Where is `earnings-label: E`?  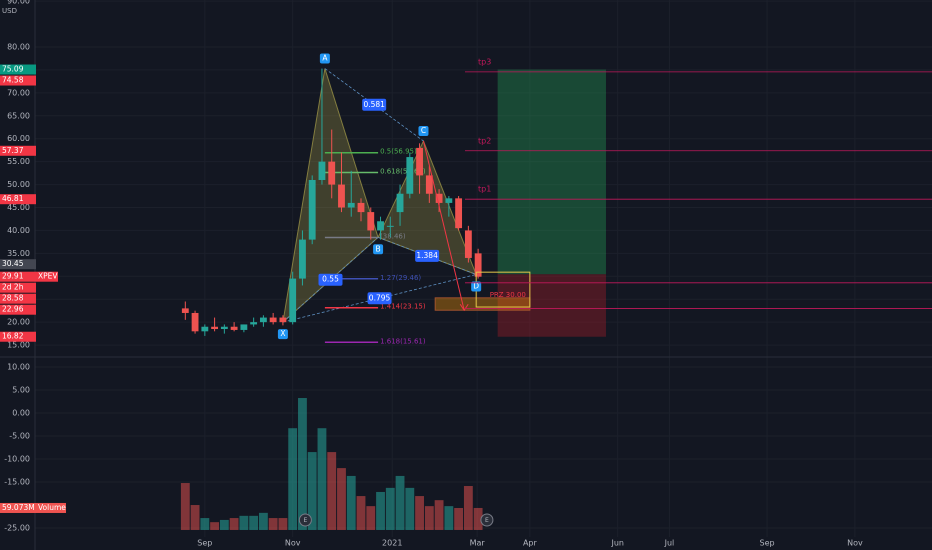 earnings-label: E is located at coordinates (487, 520).